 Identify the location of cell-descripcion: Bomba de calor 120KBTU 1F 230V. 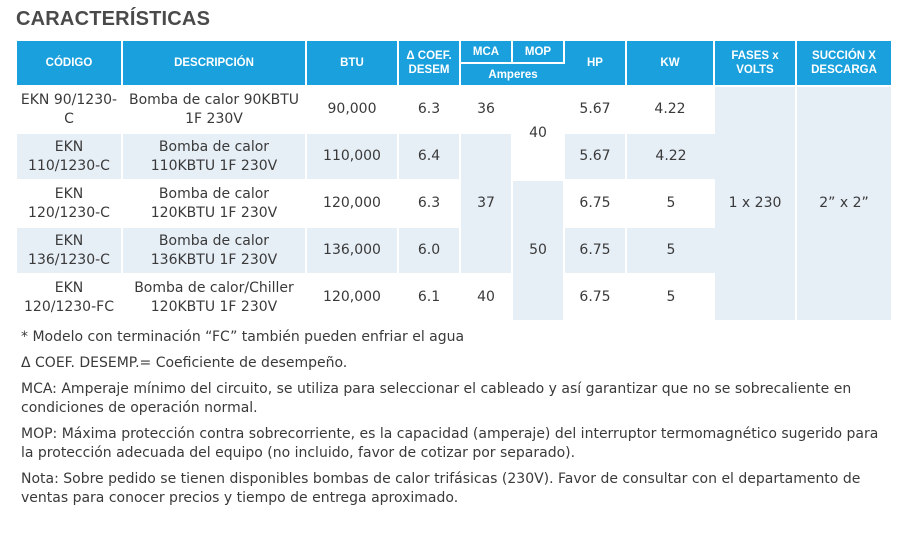
(215, 204).